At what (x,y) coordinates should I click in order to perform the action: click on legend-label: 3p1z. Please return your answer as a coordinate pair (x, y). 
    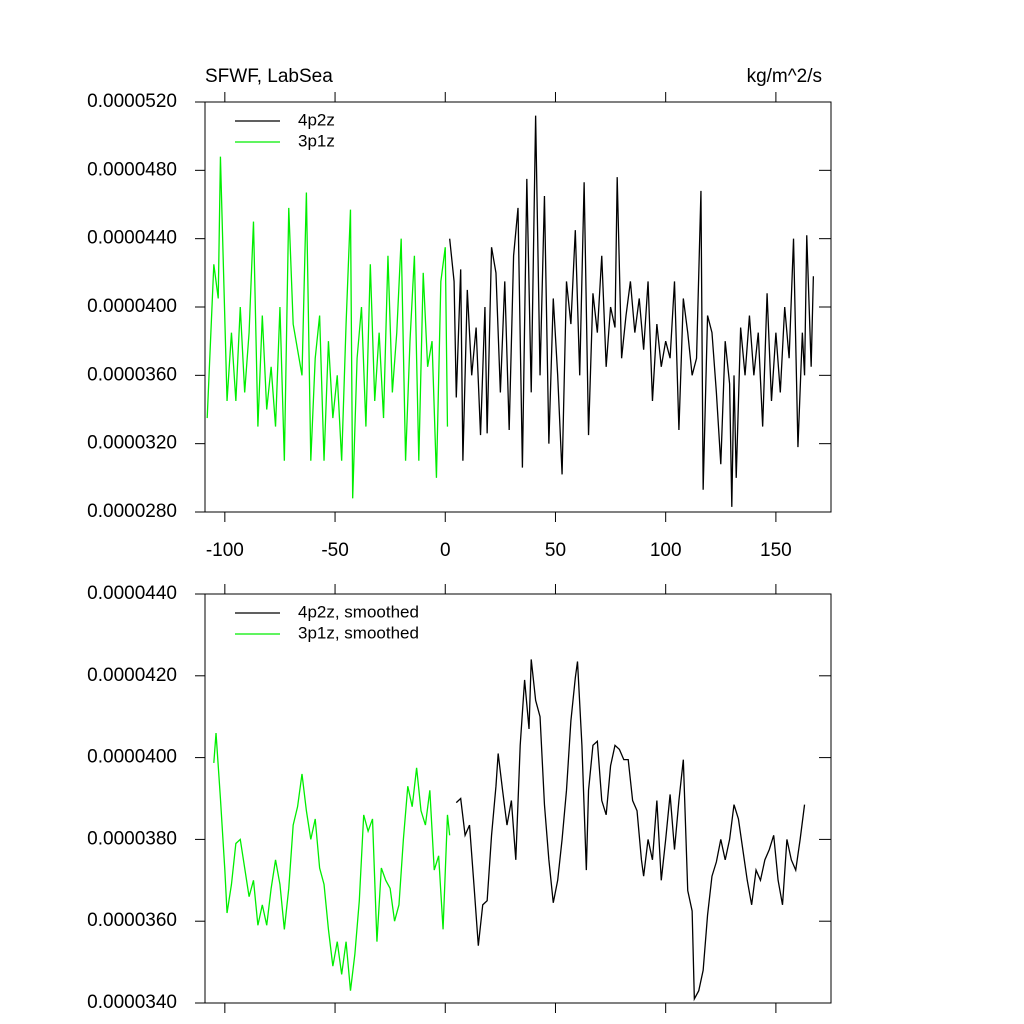
    Looking at the image, I should click on (316, 140).